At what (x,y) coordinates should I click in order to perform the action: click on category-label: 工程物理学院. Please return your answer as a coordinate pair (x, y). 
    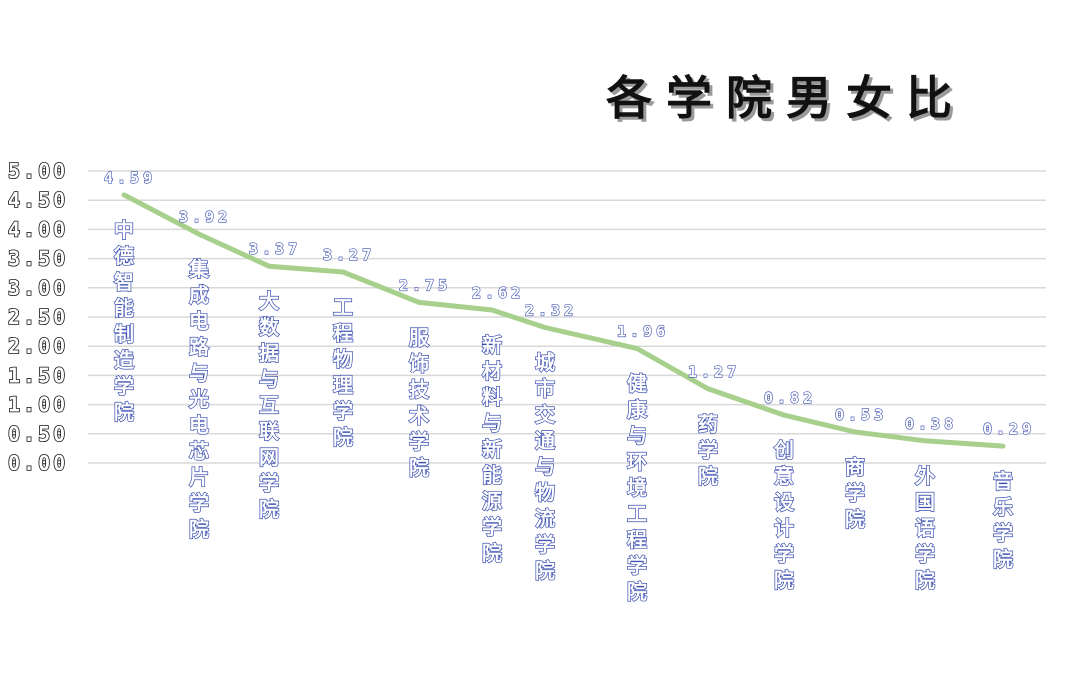
    Looking at the image, I should click on (343, 372).